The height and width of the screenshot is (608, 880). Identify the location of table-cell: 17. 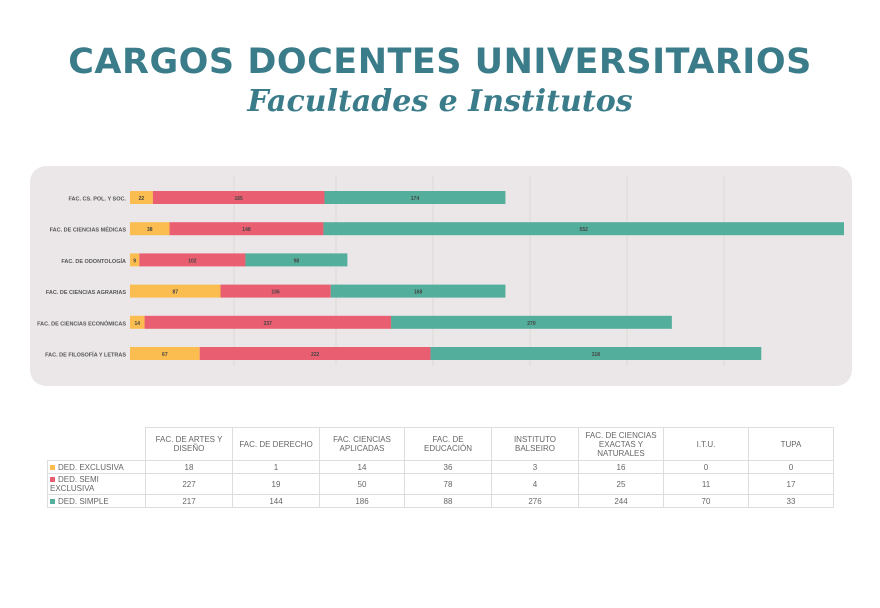
(791, 484).